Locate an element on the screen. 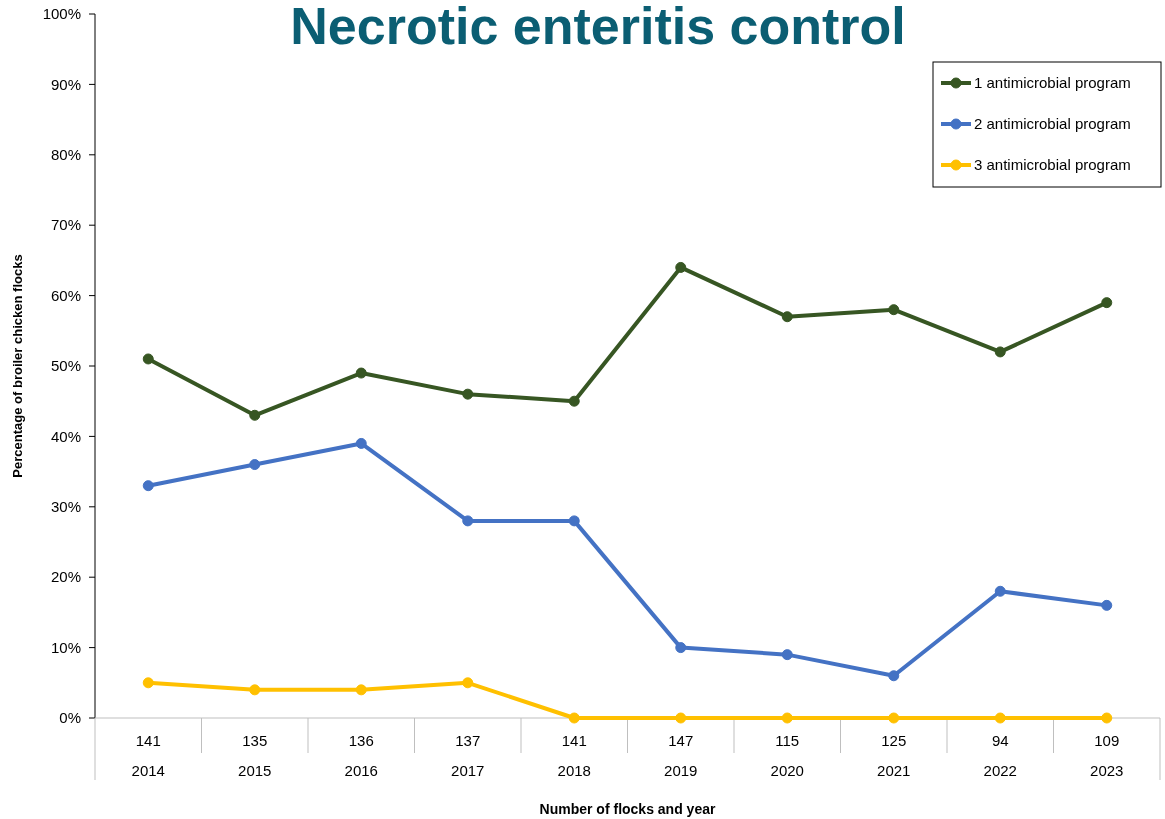  x-tick-label: 115 2020 is located at coordinates (787, 755).